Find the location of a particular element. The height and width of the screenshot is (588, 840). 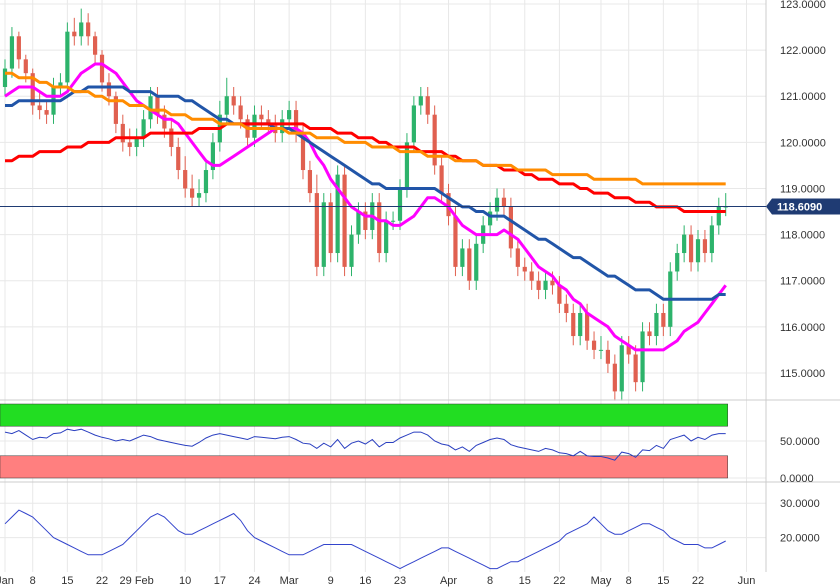

y-tick-label: 119.0000 is located at coordinates (802, 189).